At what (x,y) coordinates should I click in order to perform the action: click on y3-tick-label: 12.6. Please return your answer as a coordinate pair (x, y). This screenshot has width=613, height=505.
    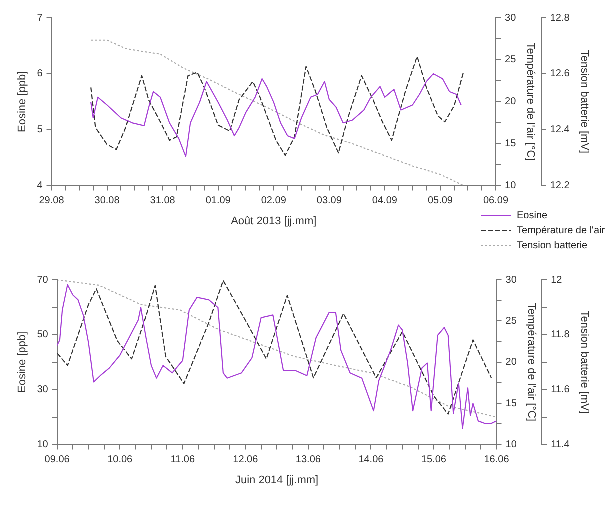
    Looking at the image, I should click on (560, 74).